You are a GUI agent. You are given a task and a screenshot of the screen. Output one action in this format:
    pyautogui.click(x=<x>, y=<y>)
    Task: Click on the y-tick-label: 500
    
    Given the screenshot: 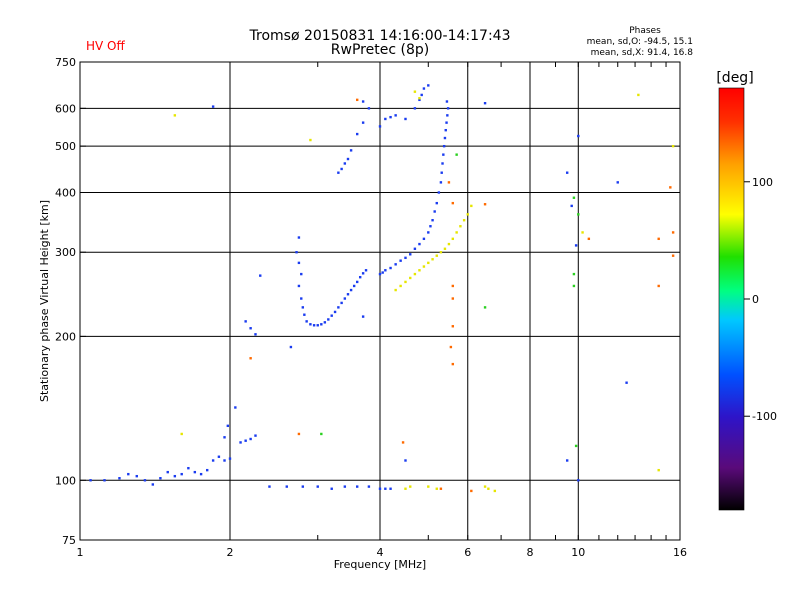 What is the action you would take?
    pyautogui.click(x=65, y=146)
    